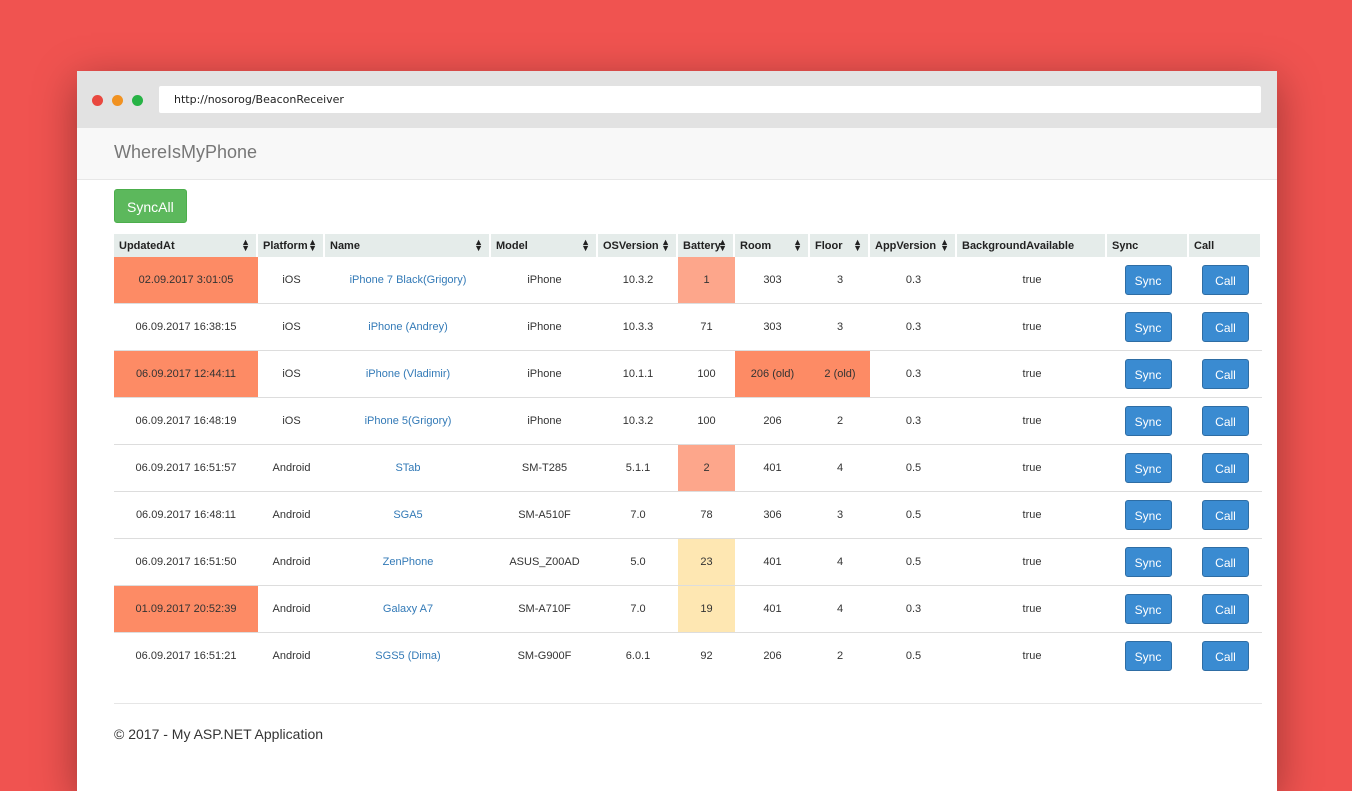 The height and width of the screenshot is (791, 1352). What do you see at coordinates (706, 326) in the screenshot?
I see `cell-battery: 71` at bounding box center [706, 326].